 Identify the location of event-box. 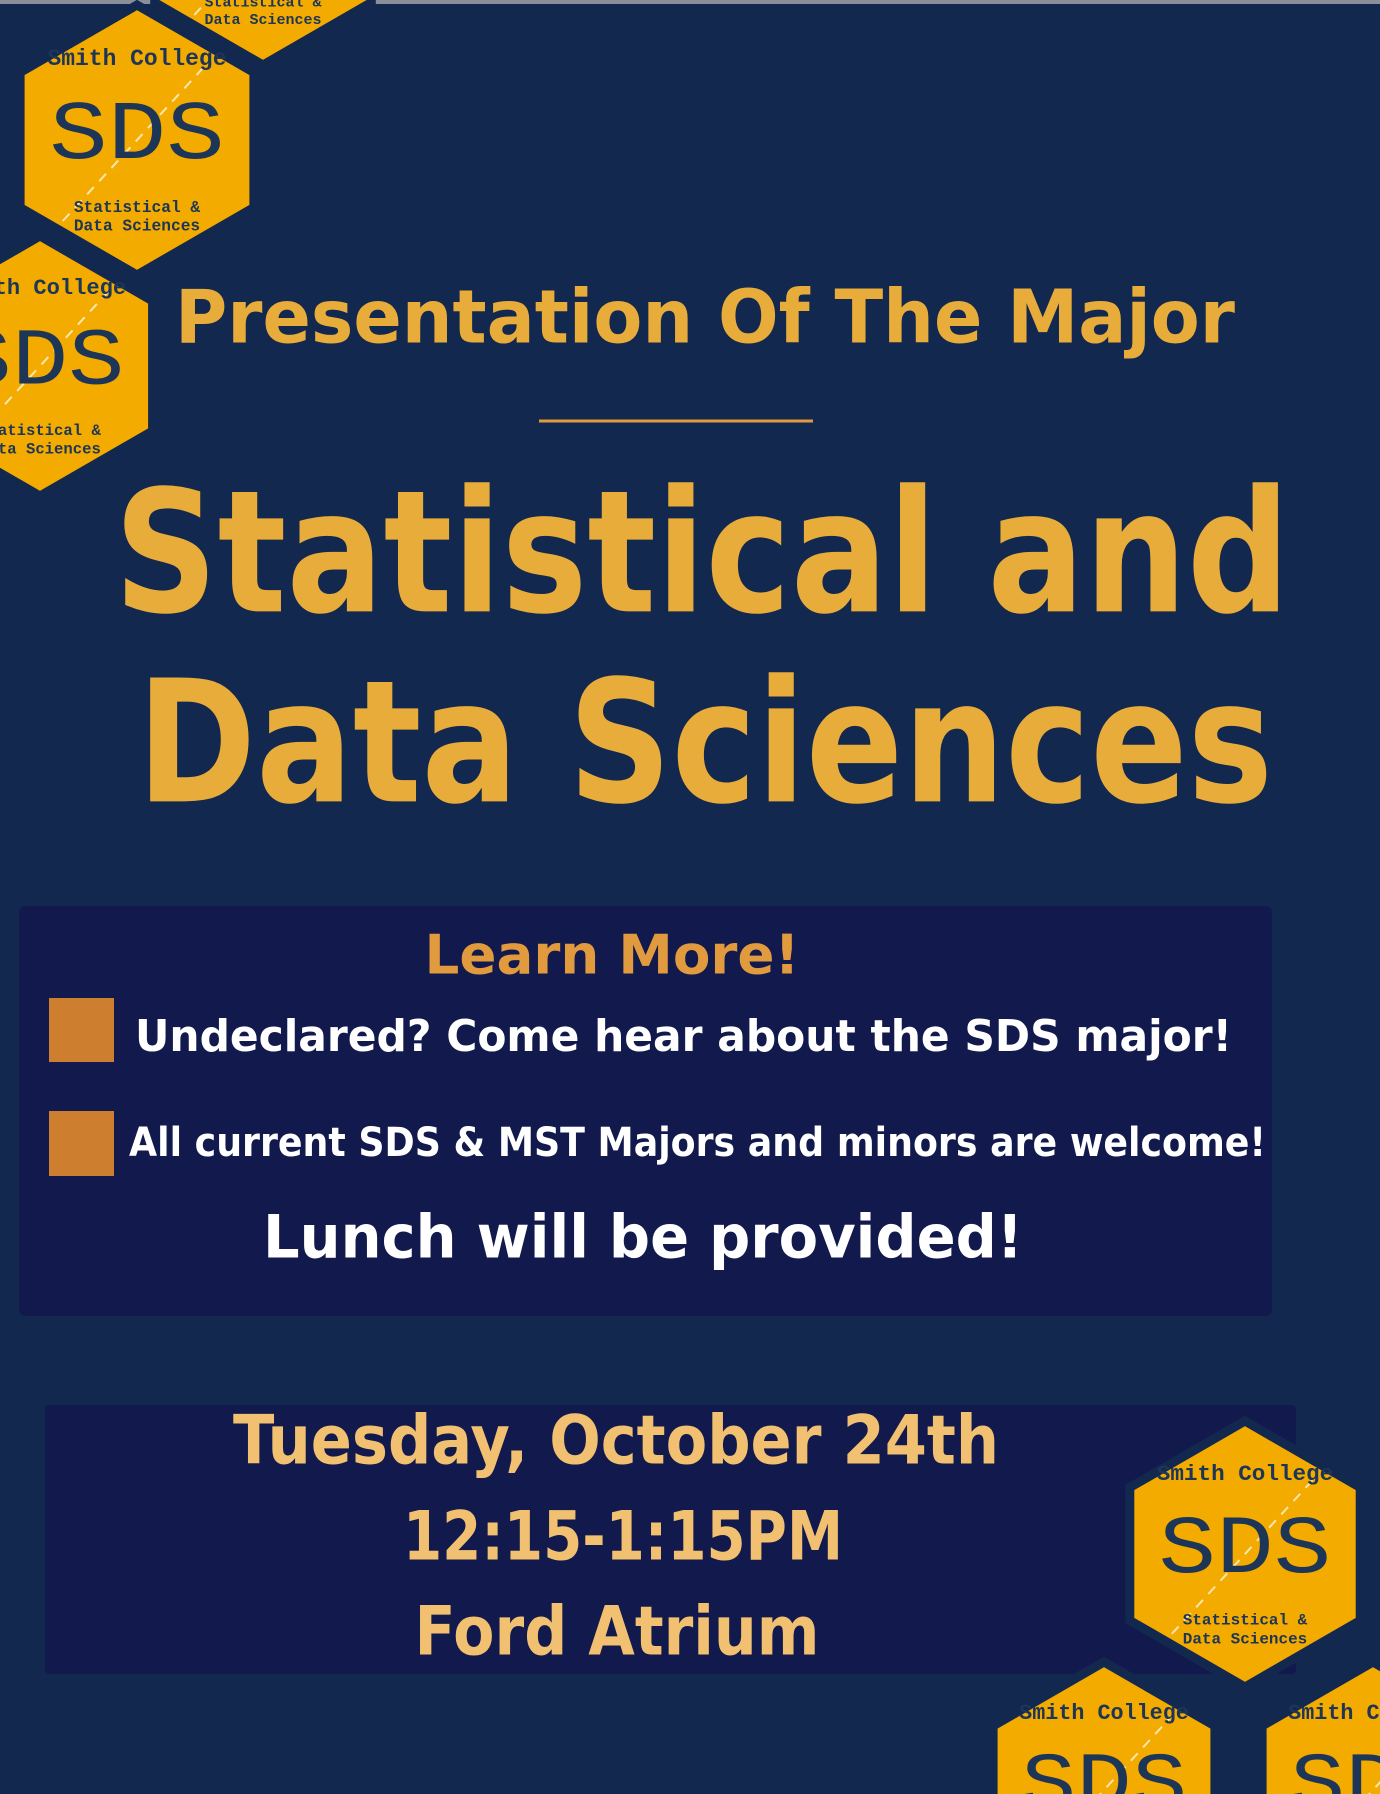
(670, 1539).